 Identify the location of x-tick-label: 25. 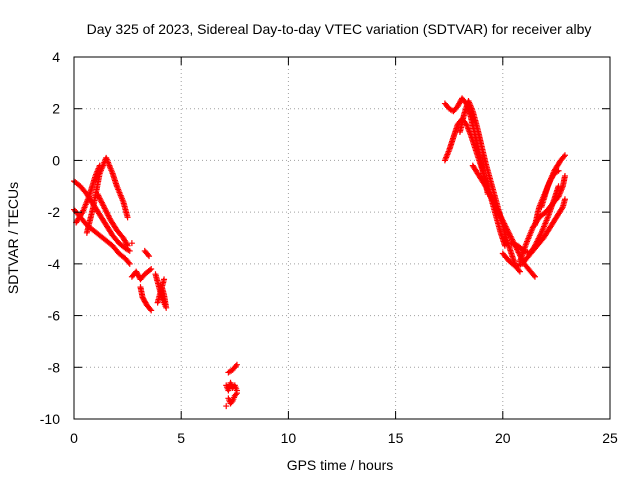
(610, 438).